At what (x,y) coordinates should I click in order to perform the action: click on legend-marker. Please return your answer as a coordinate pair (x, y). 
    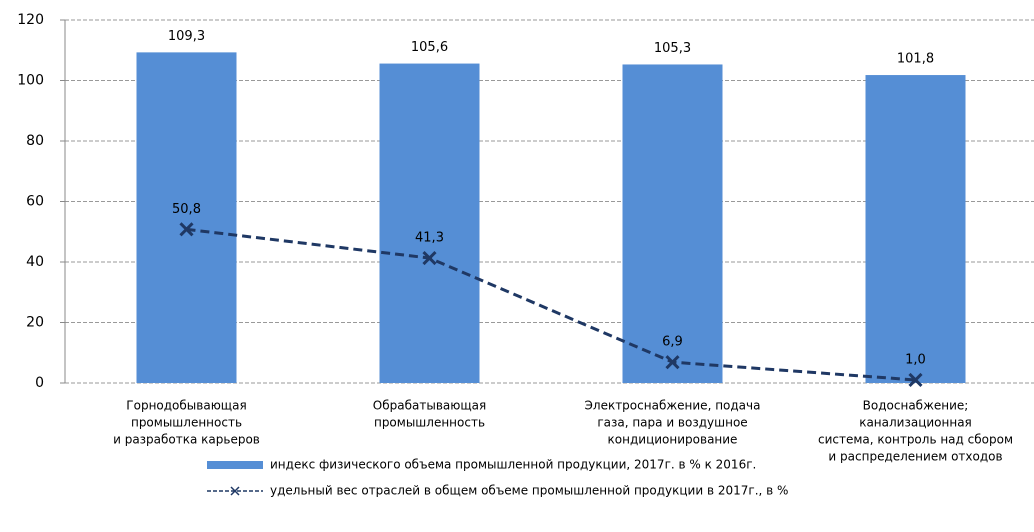
    Looking at the image, I should click on (235, 491).